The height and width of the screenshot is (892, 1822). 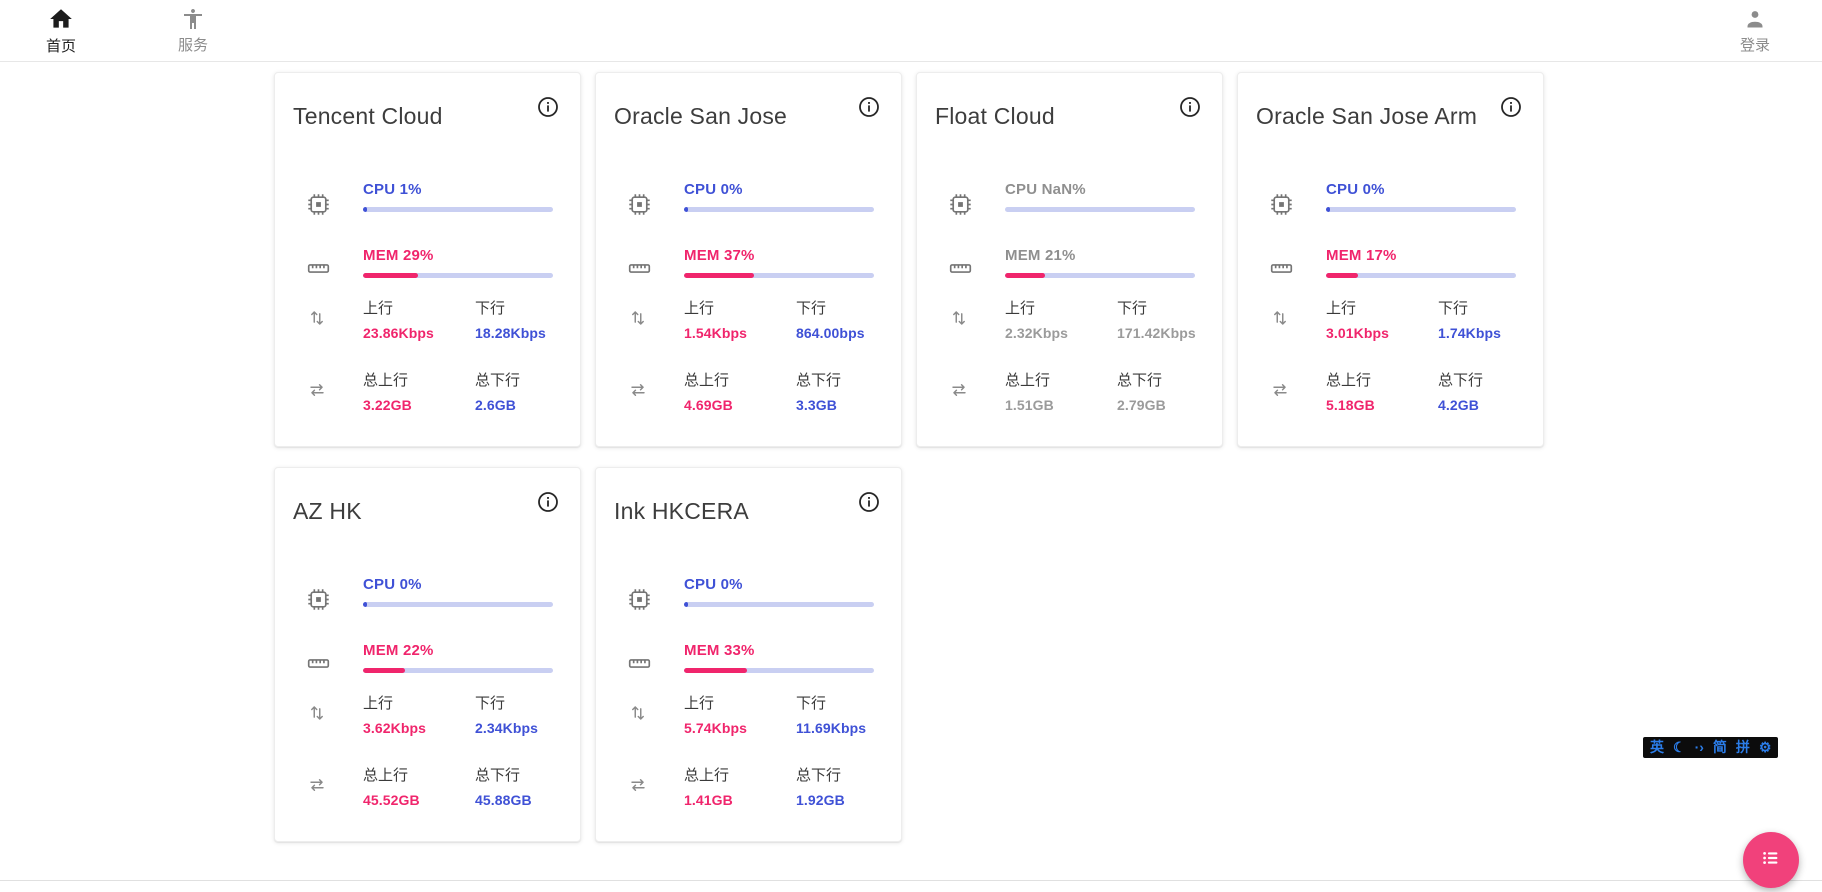 What do you see at coordinates (719, 650) in the screenshot?
I see `mem-usage-text: MEM 33%` at bounding box center [719, 650].